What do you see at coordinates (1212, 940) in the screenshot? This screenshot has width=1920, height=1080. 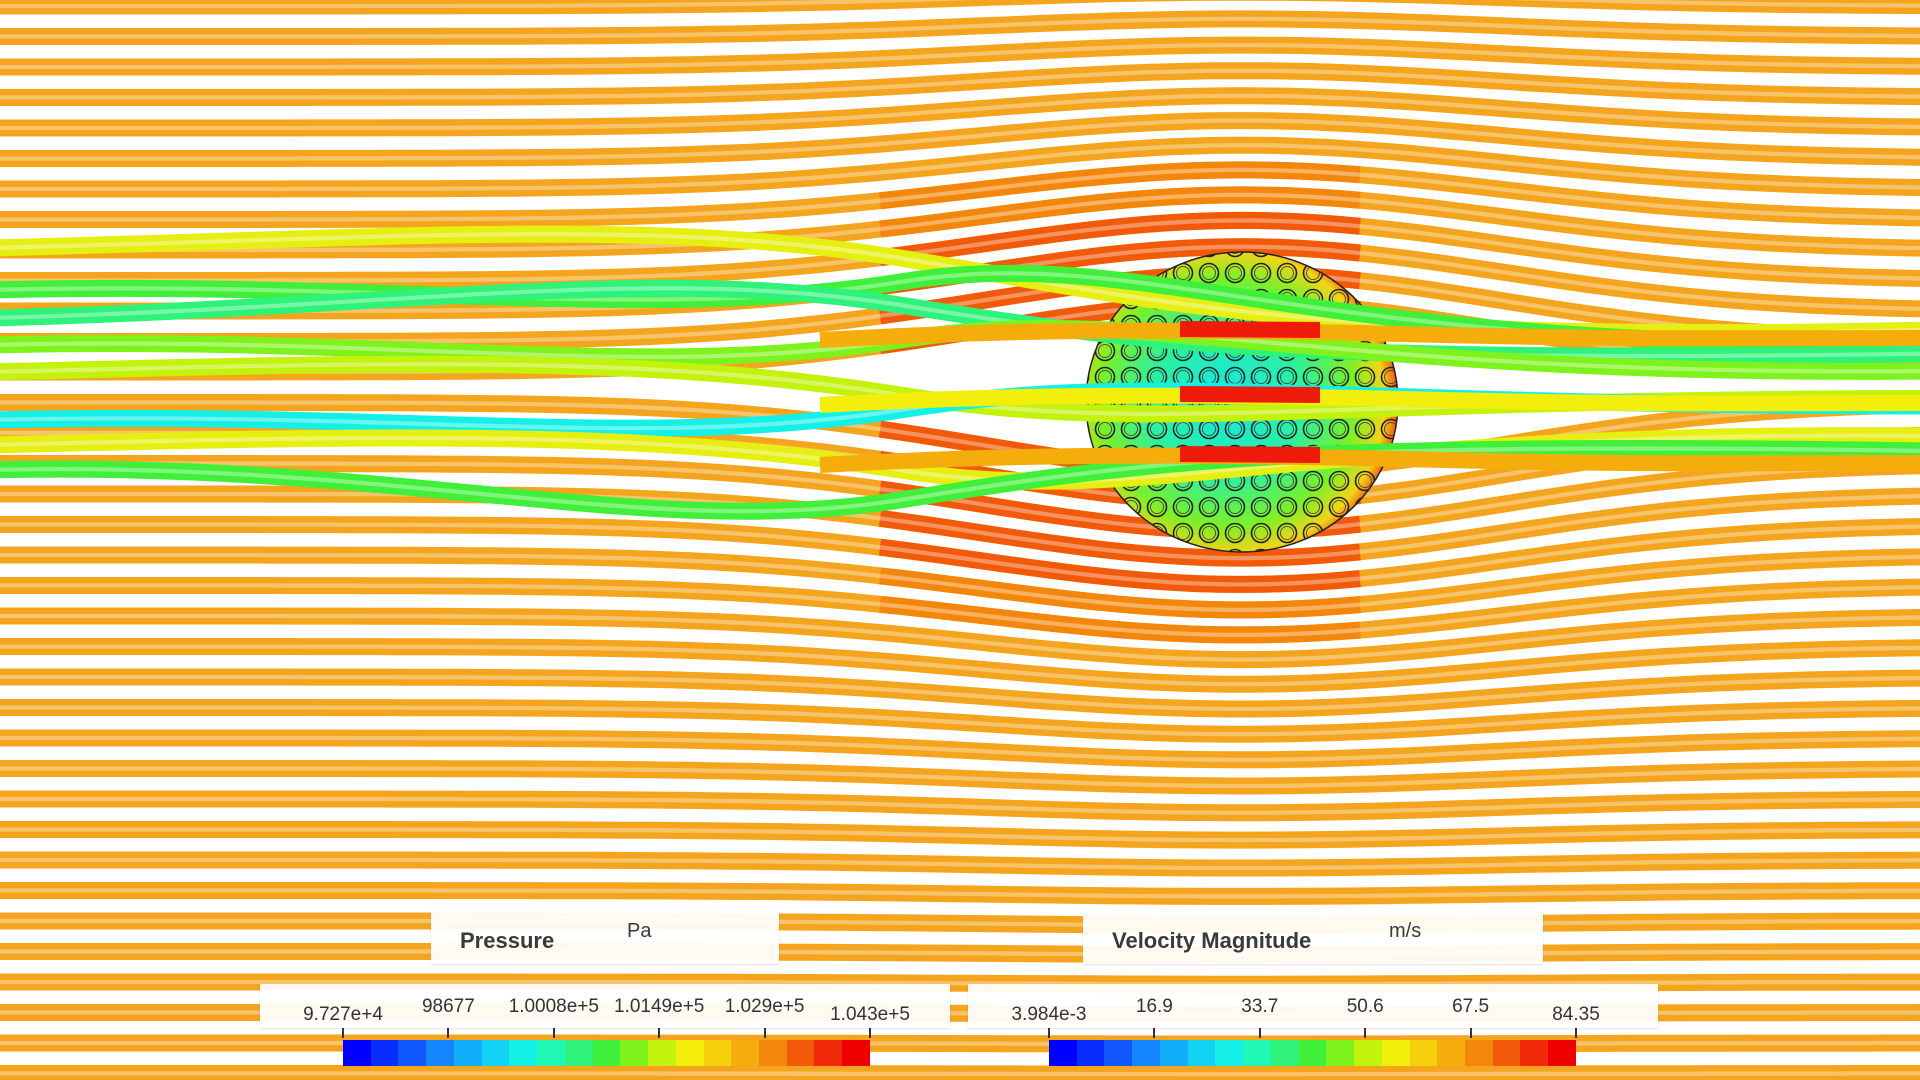 I see `velocity-legend-title: Velocity Magnitude` at bounding box center [1212, 940].